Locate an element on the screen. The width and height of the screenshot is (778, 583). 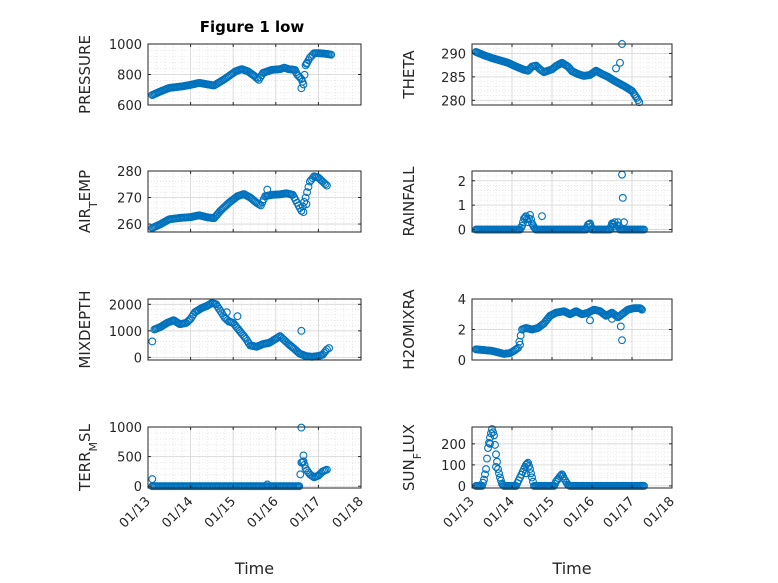
subplot-mixdepth: 0 1000 2000 MIXDEPTH is located at coordinates (219, 329).